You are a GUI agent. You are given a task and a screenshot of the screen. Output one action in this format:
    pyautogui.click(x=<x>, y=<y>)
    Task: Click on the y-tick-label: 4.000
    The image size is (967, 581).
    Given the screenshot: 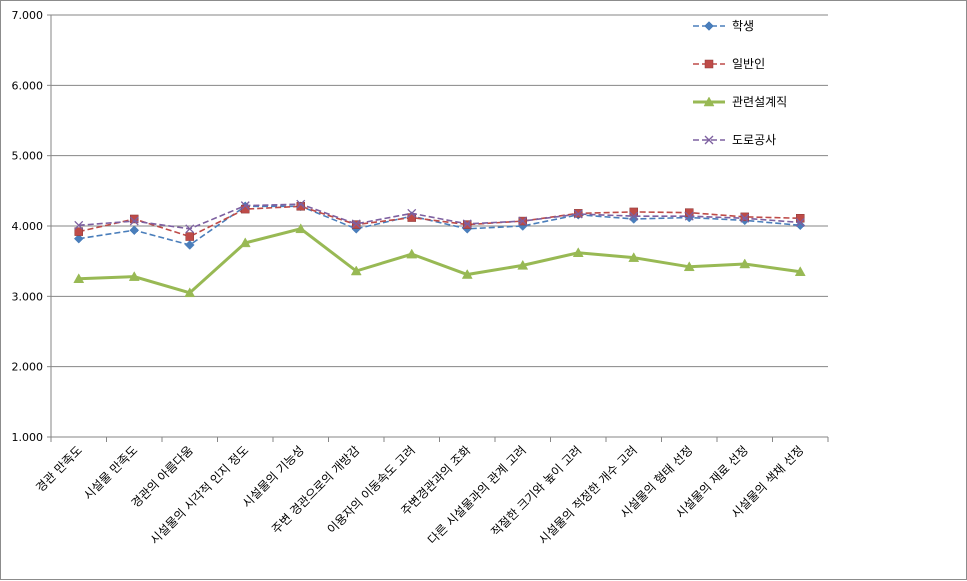 What is the action you would take?
    pyautogui.click(x=28, y=226)
    